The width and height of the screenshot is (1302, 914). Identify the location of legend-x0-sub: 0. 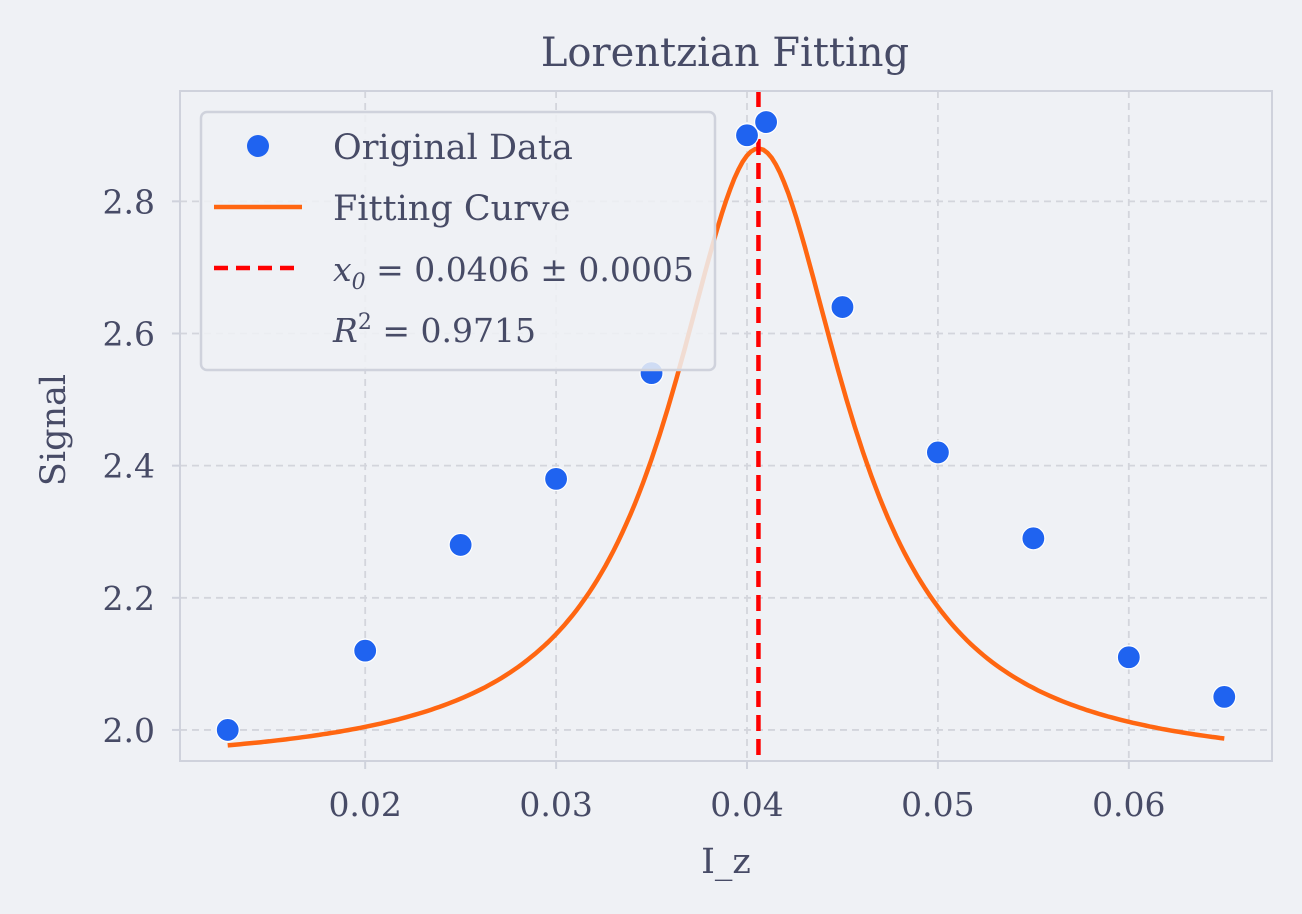
(359, 282).